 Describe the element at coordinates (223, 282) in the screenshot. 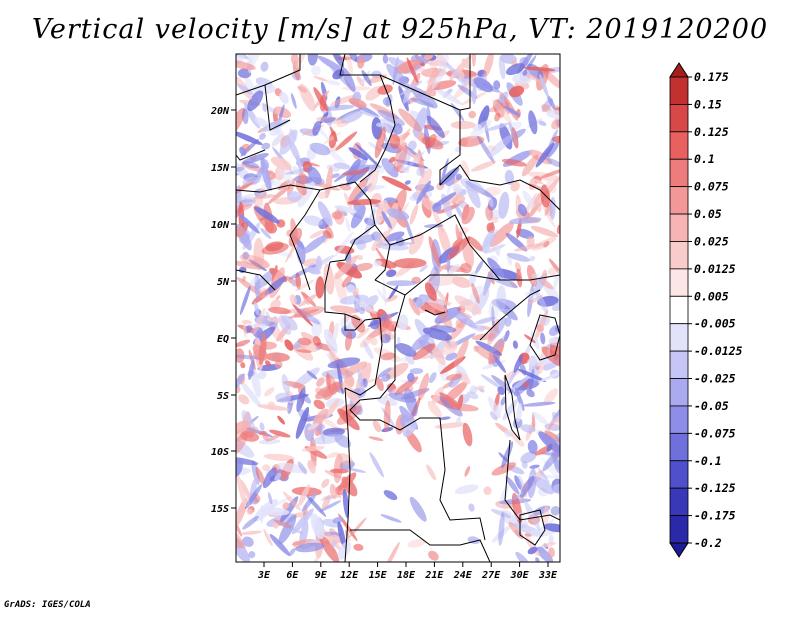

I see `lat-tick-label: 5N` at that location.